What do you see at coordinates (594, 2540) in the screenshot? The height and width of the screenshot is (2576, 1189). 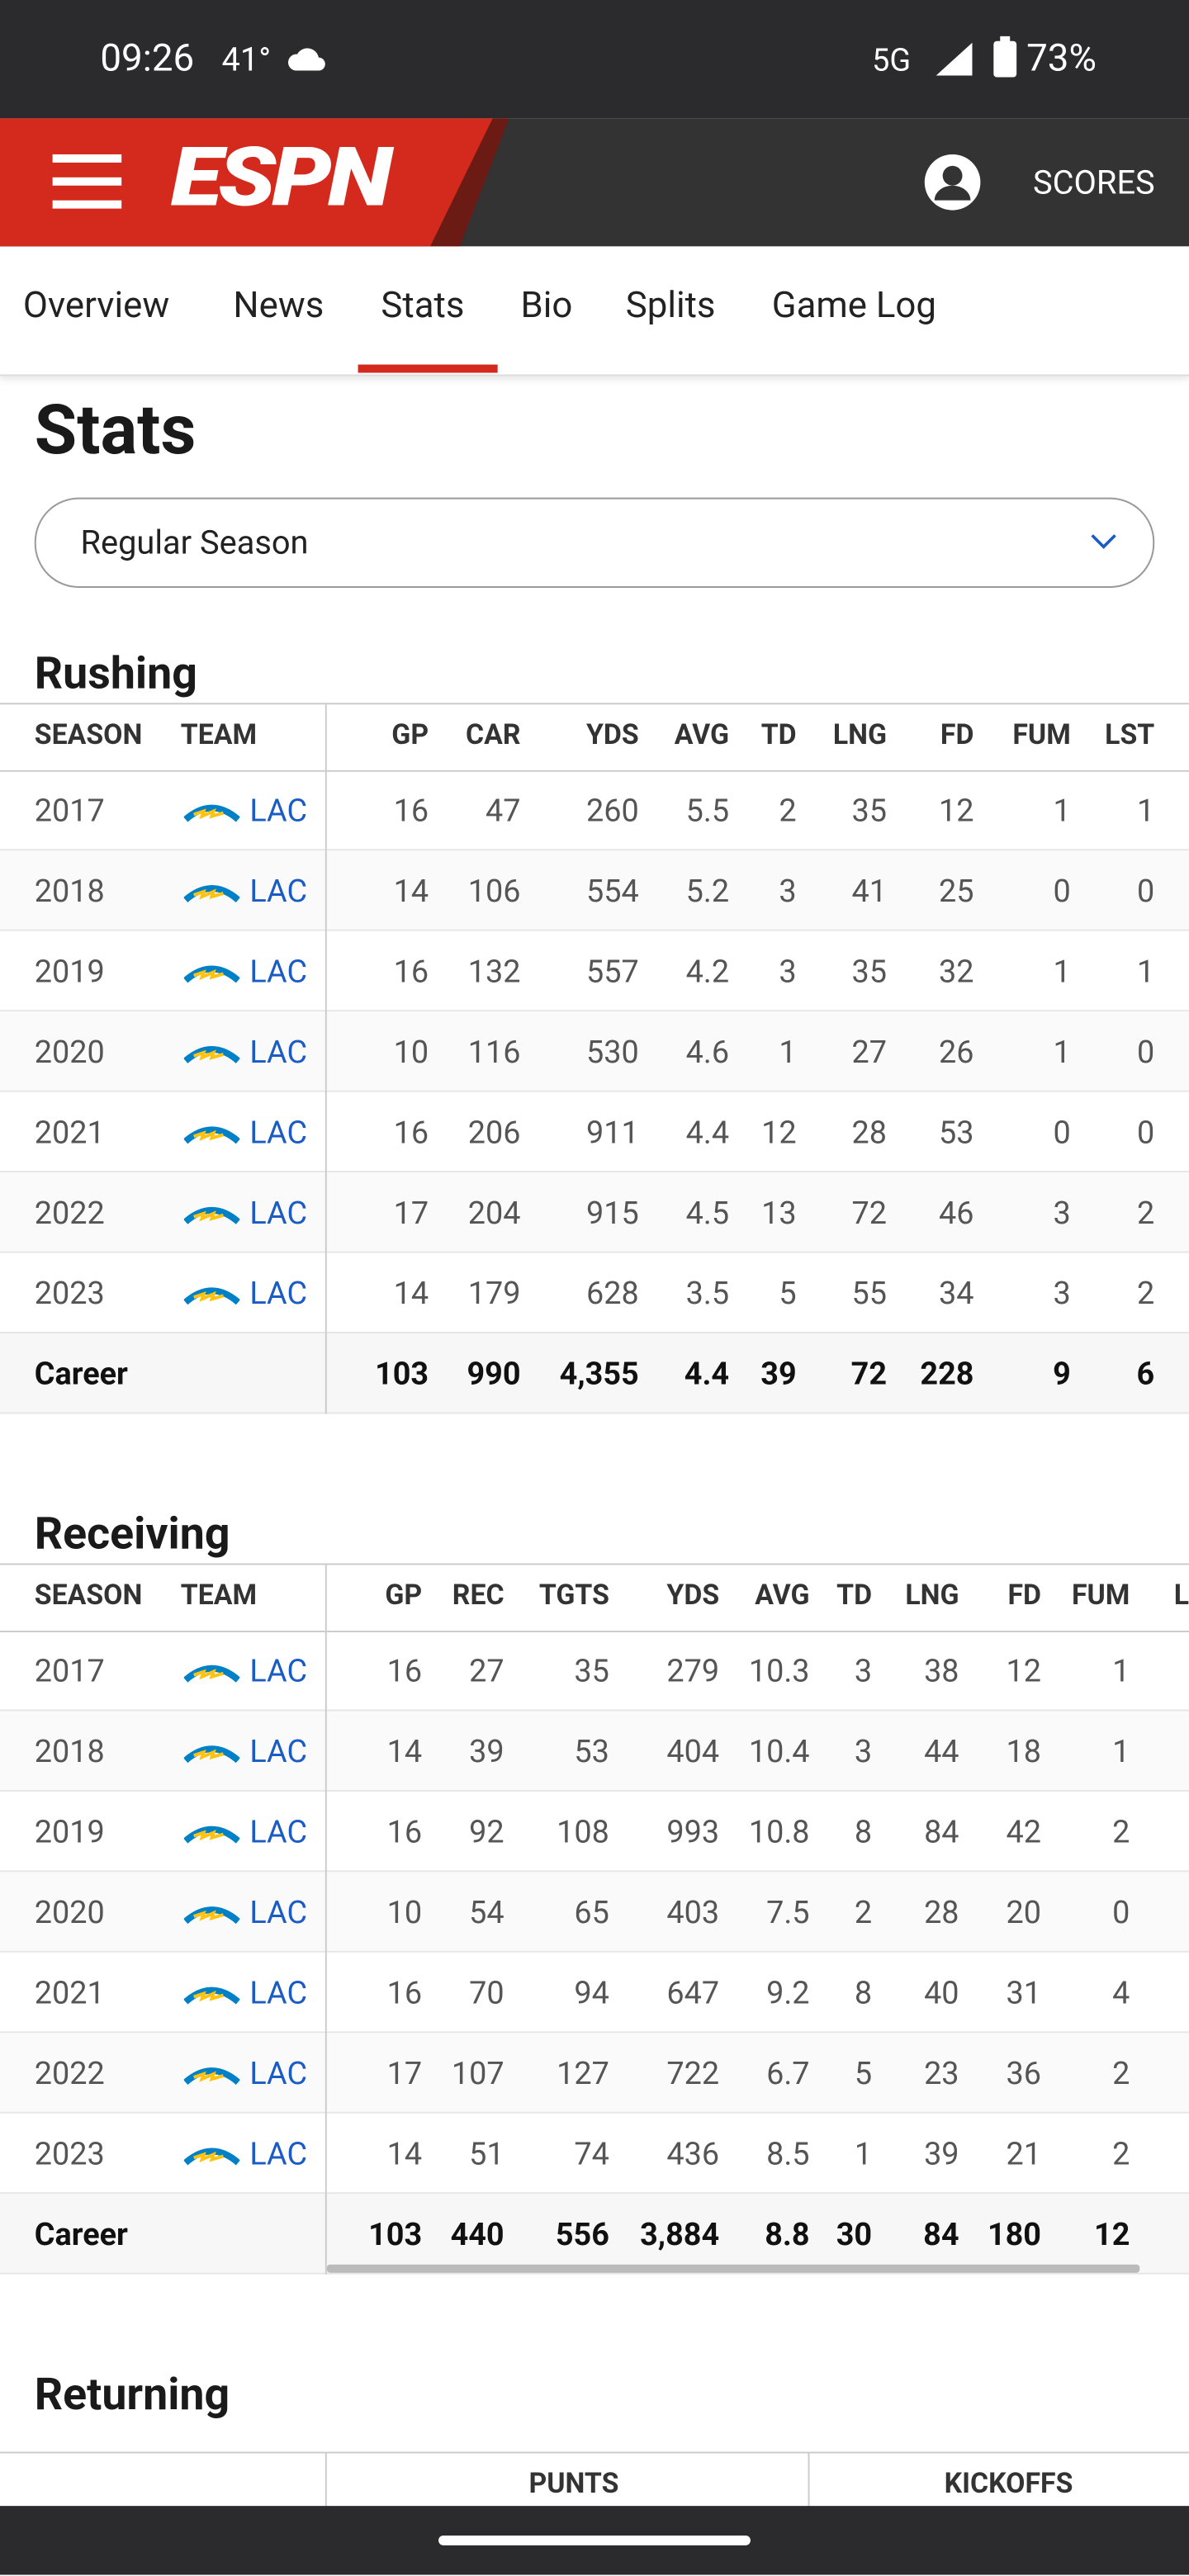 I see `home-indicator` at bounding box center [594, 2540].